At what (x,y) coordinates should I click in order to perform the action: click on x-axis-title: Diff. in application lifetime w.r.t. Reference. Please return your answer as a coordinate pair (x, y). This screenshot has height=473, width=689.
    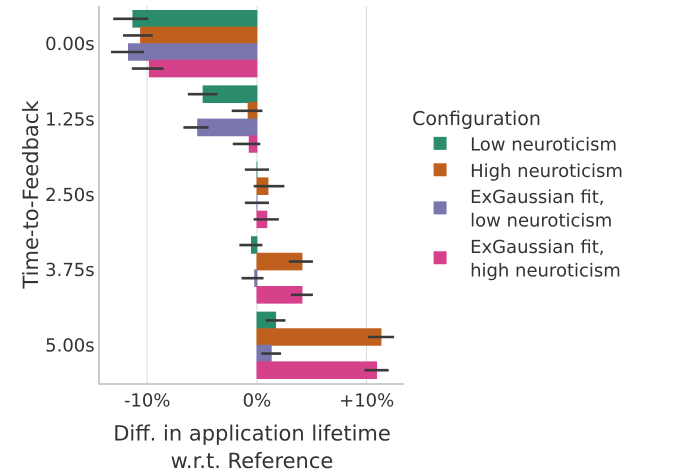
    Looking at the image, I should click on (252, 447).